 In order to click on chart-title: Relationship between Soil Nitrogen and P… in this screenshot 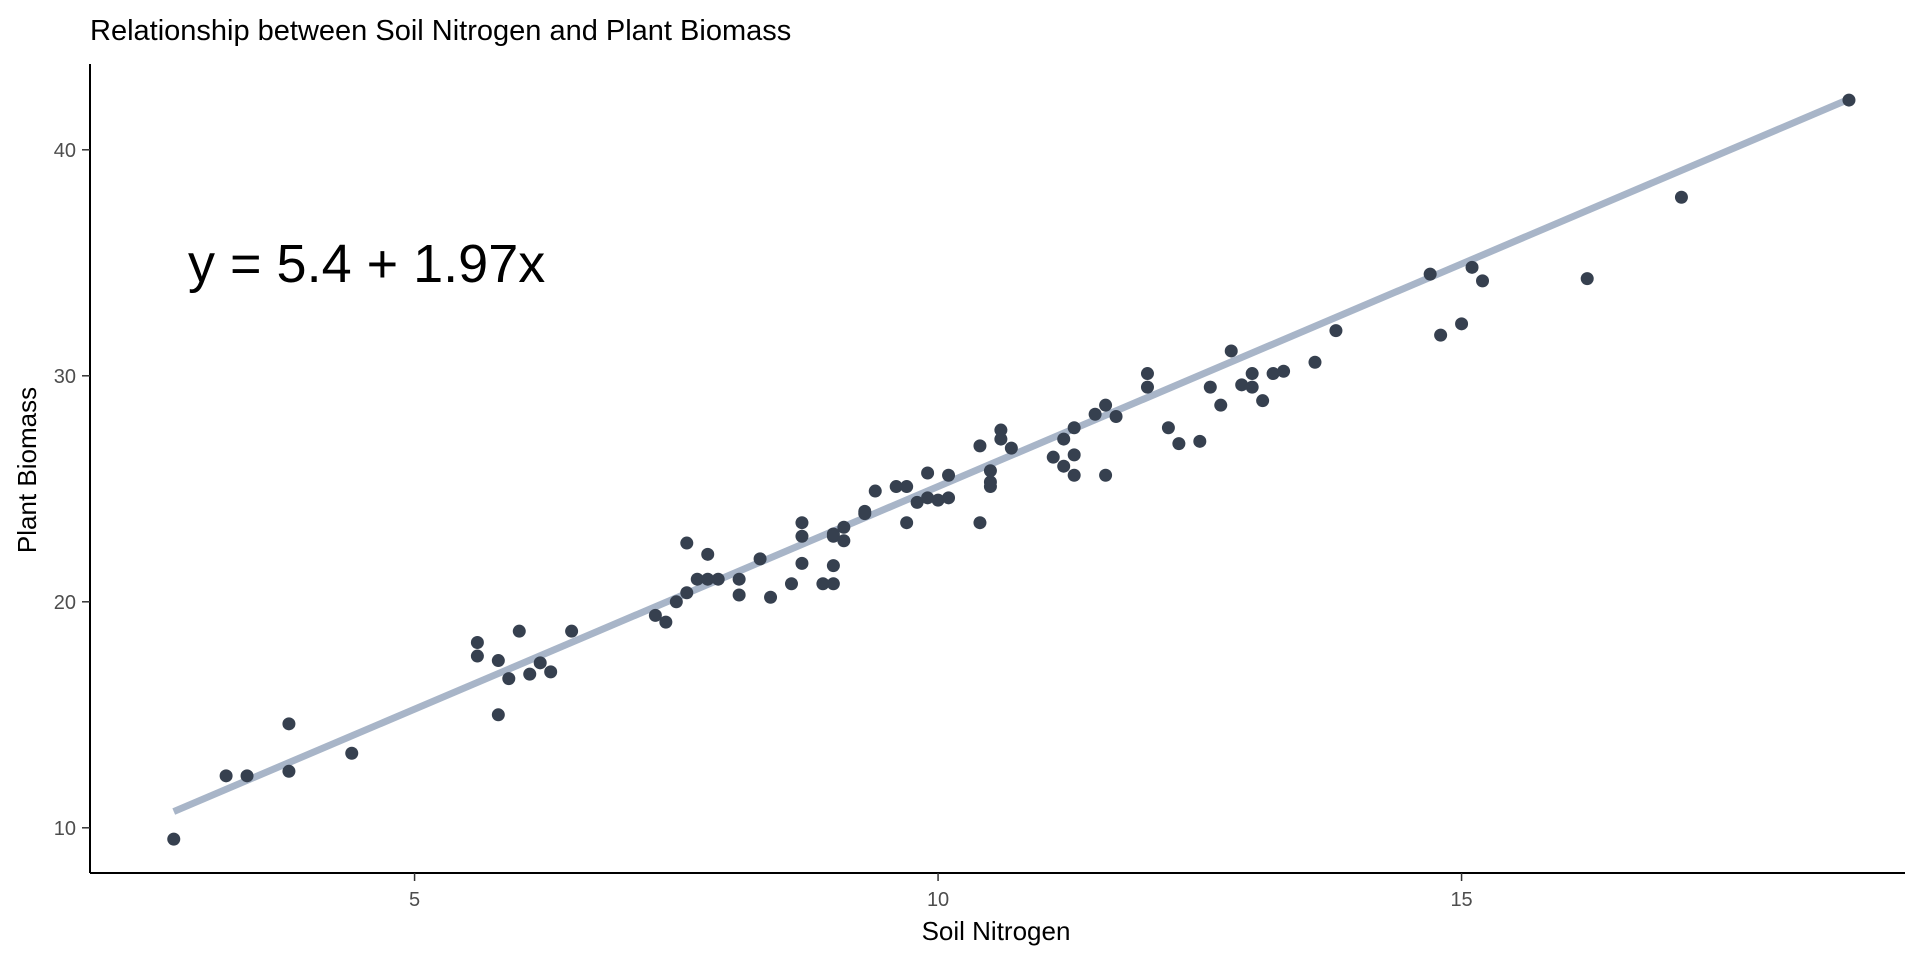, I will do `click(440, 31)`.